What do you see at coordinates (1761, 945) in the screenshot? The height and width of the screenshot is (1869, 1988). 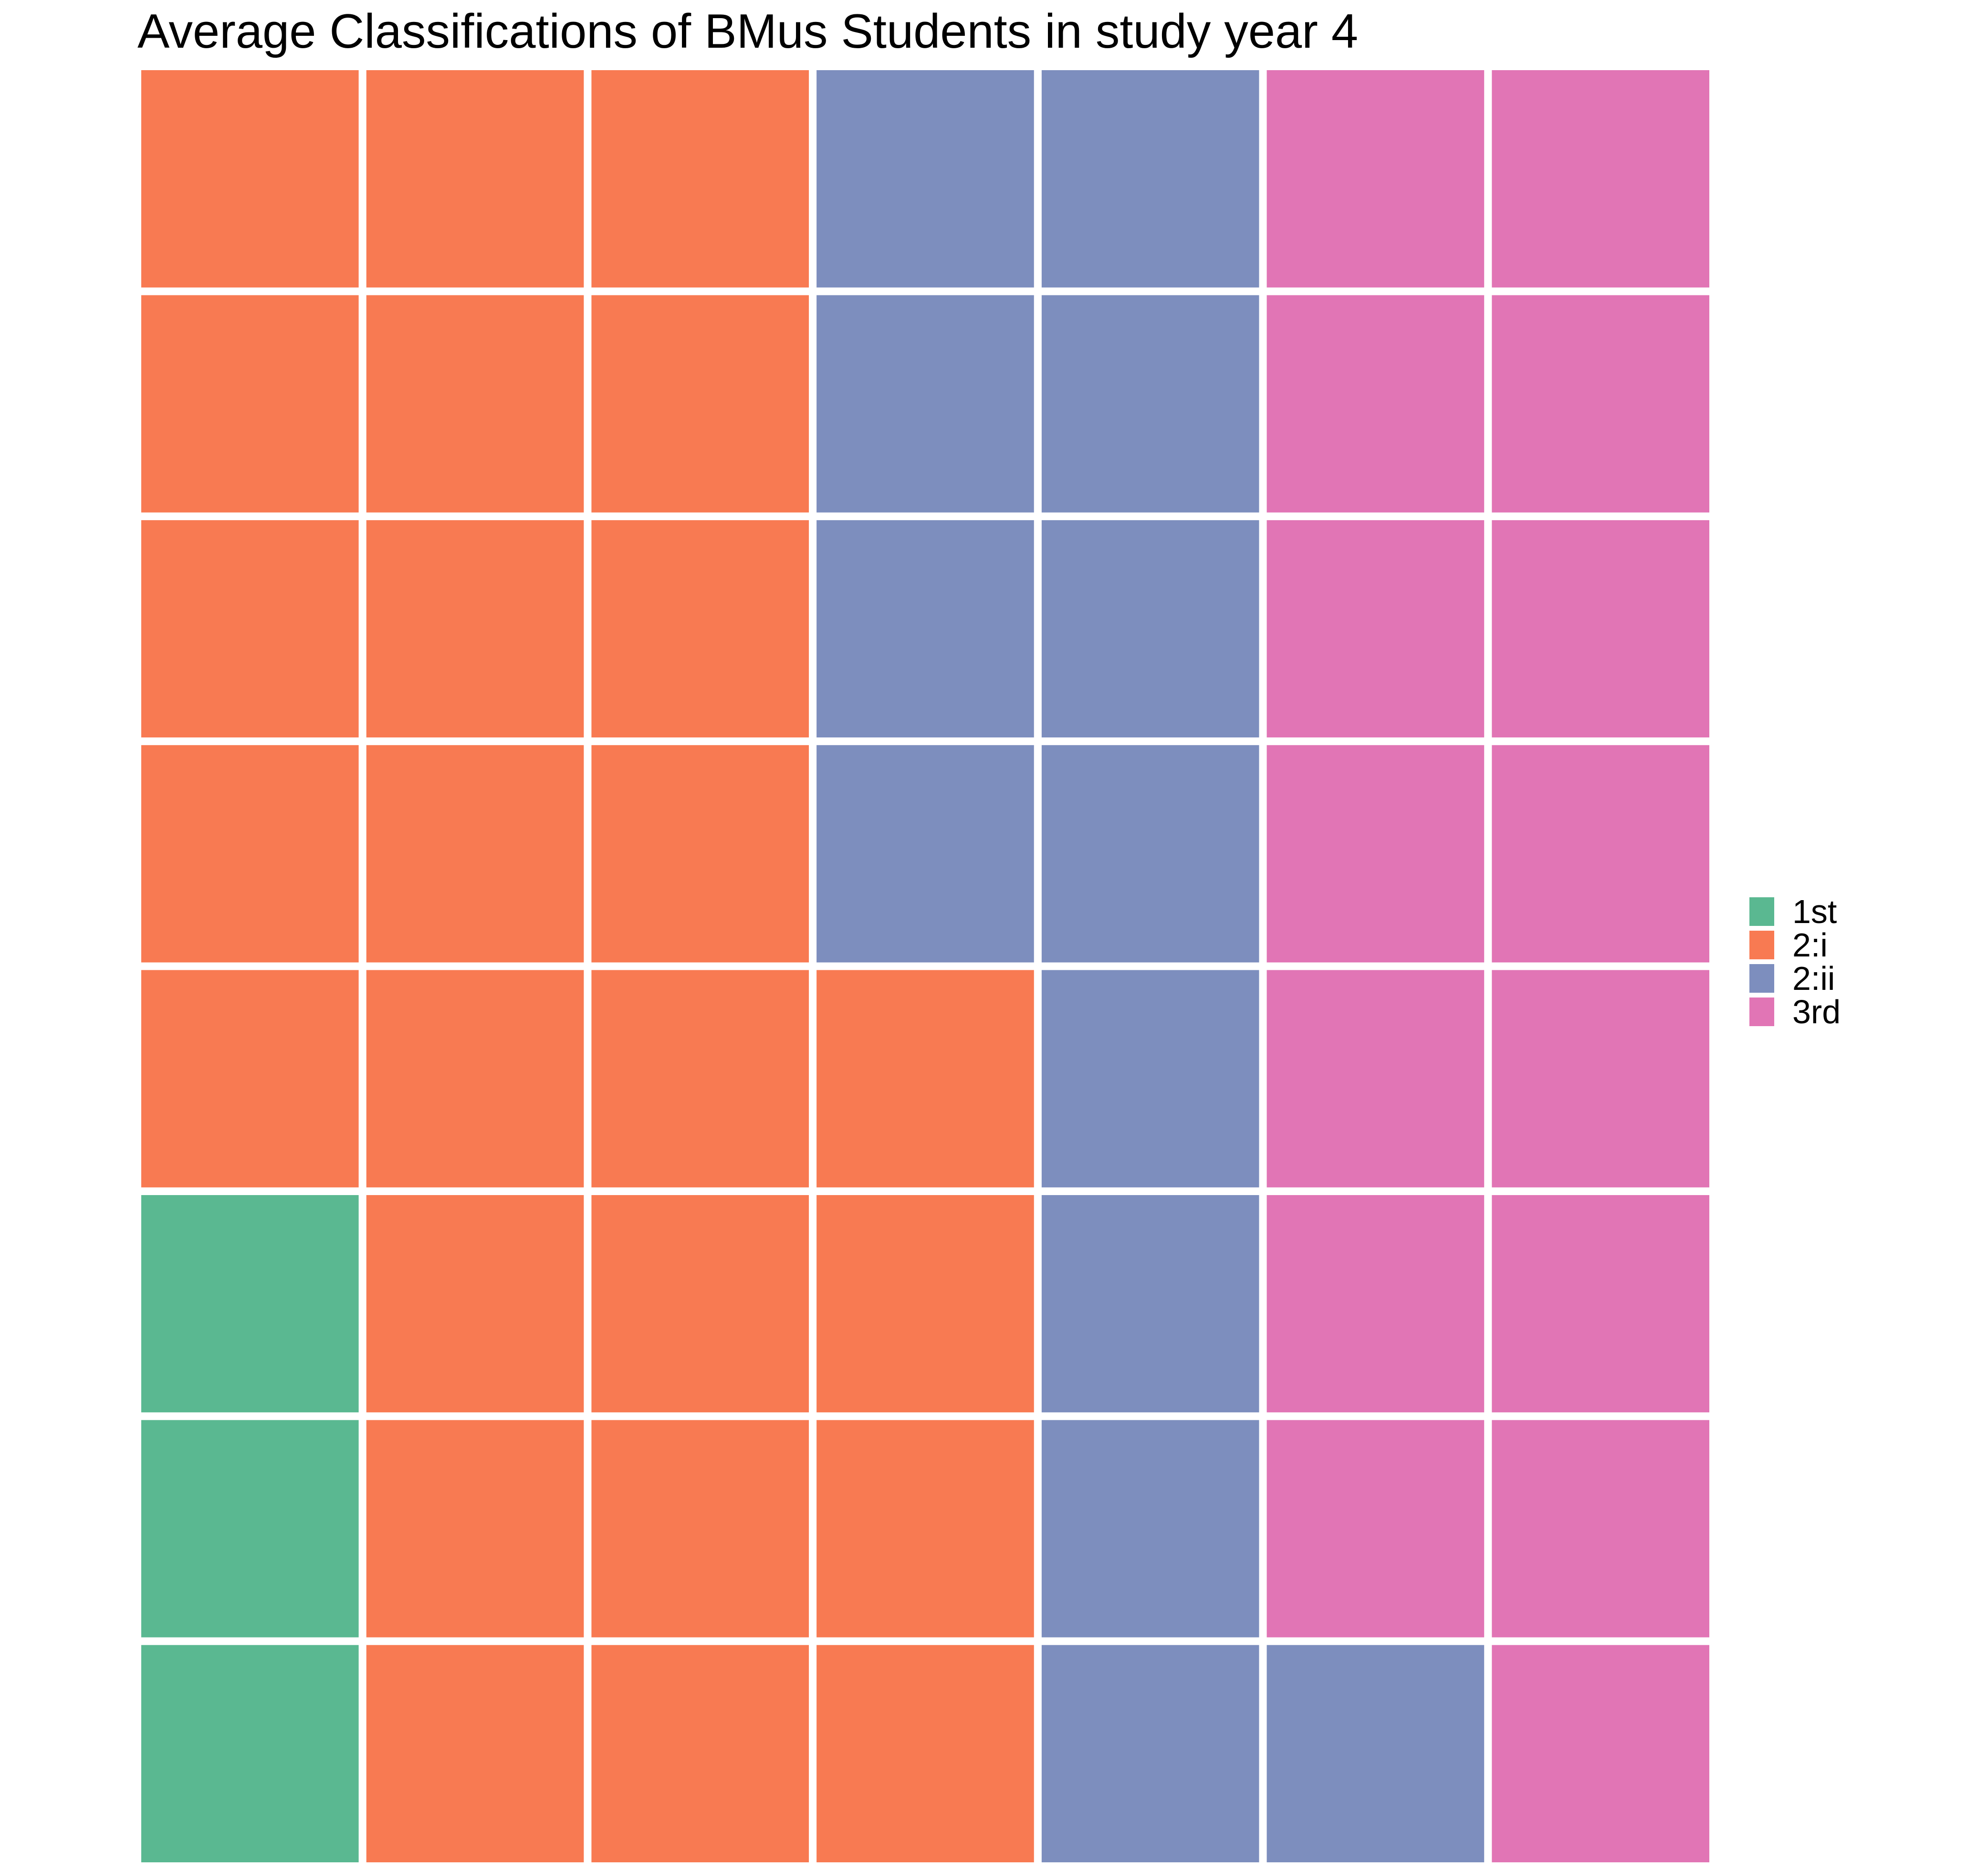 I see `legend-swatch-2-i` at bounding box center [1761, 945].